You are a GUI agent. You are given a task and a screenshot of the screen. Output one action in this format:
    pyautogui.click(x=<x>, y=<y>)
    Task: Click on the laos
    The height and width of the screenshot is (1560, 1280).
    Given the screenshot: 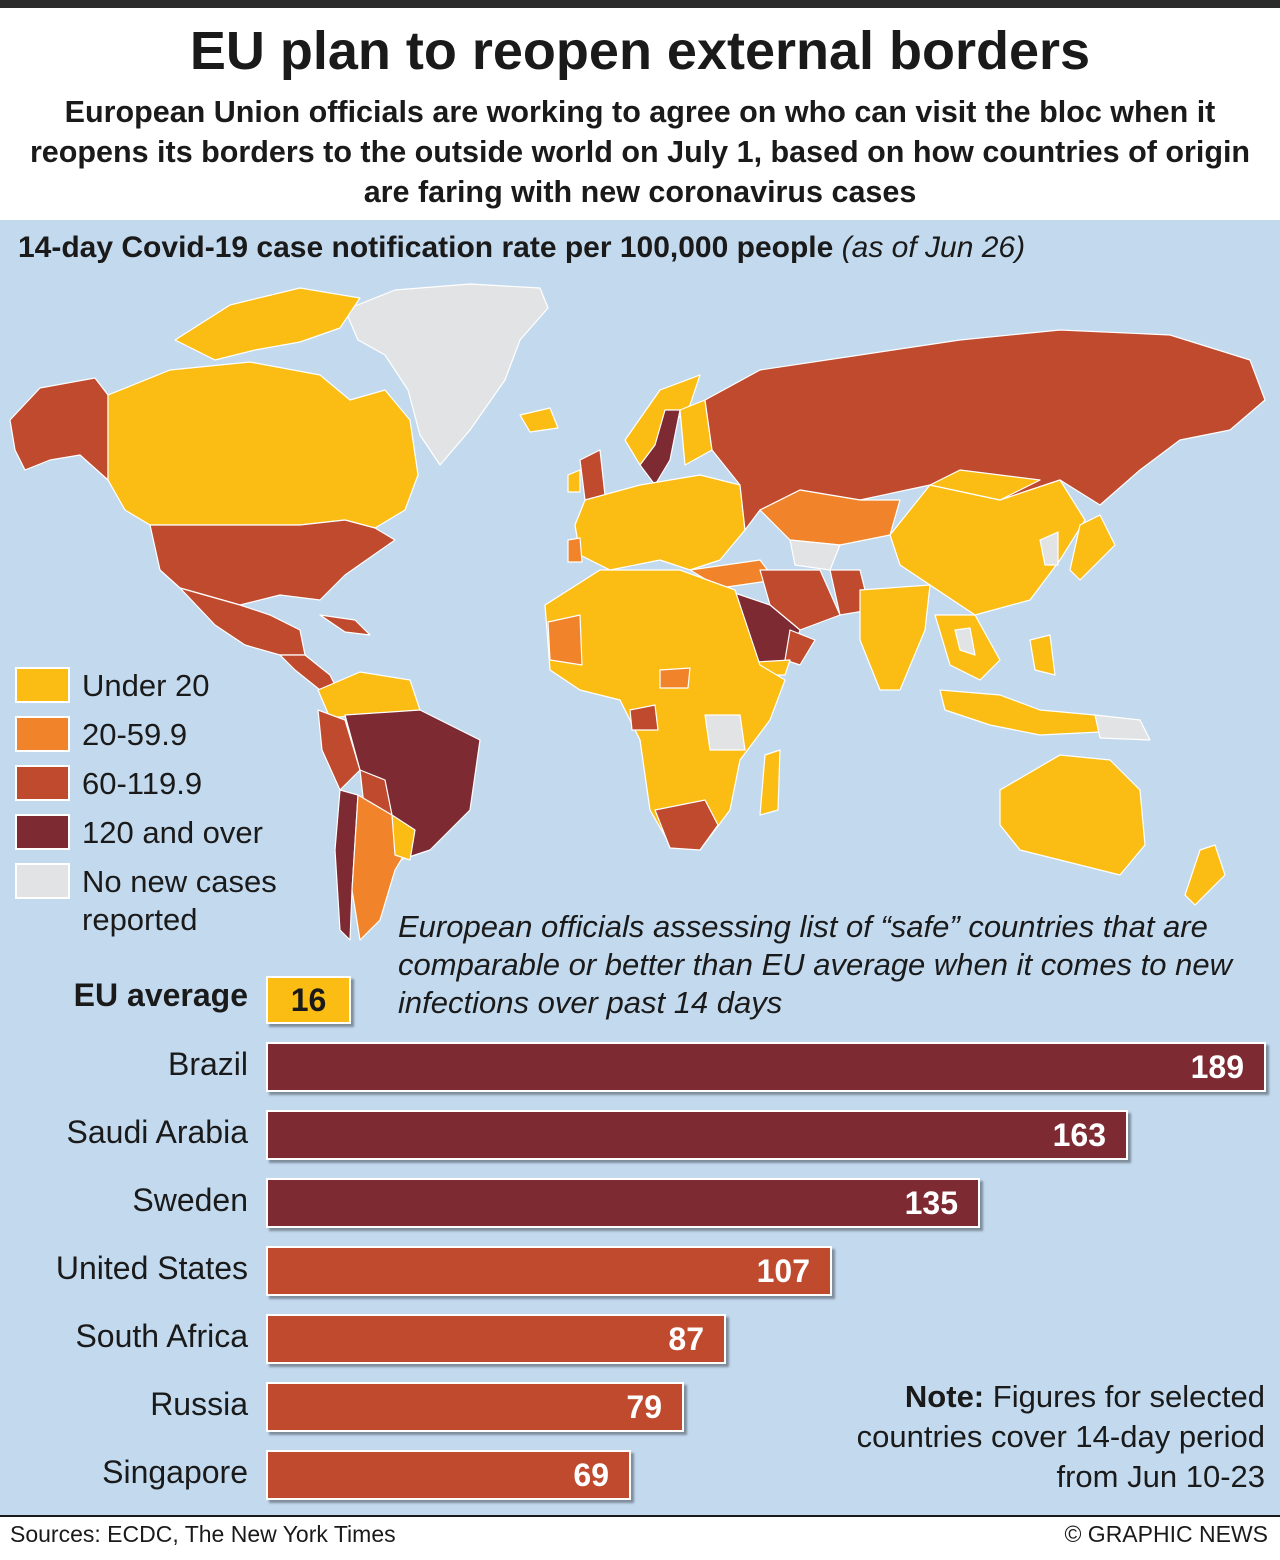 What is the action you would take?
    pyautogui.click(x=965, y=641)
    